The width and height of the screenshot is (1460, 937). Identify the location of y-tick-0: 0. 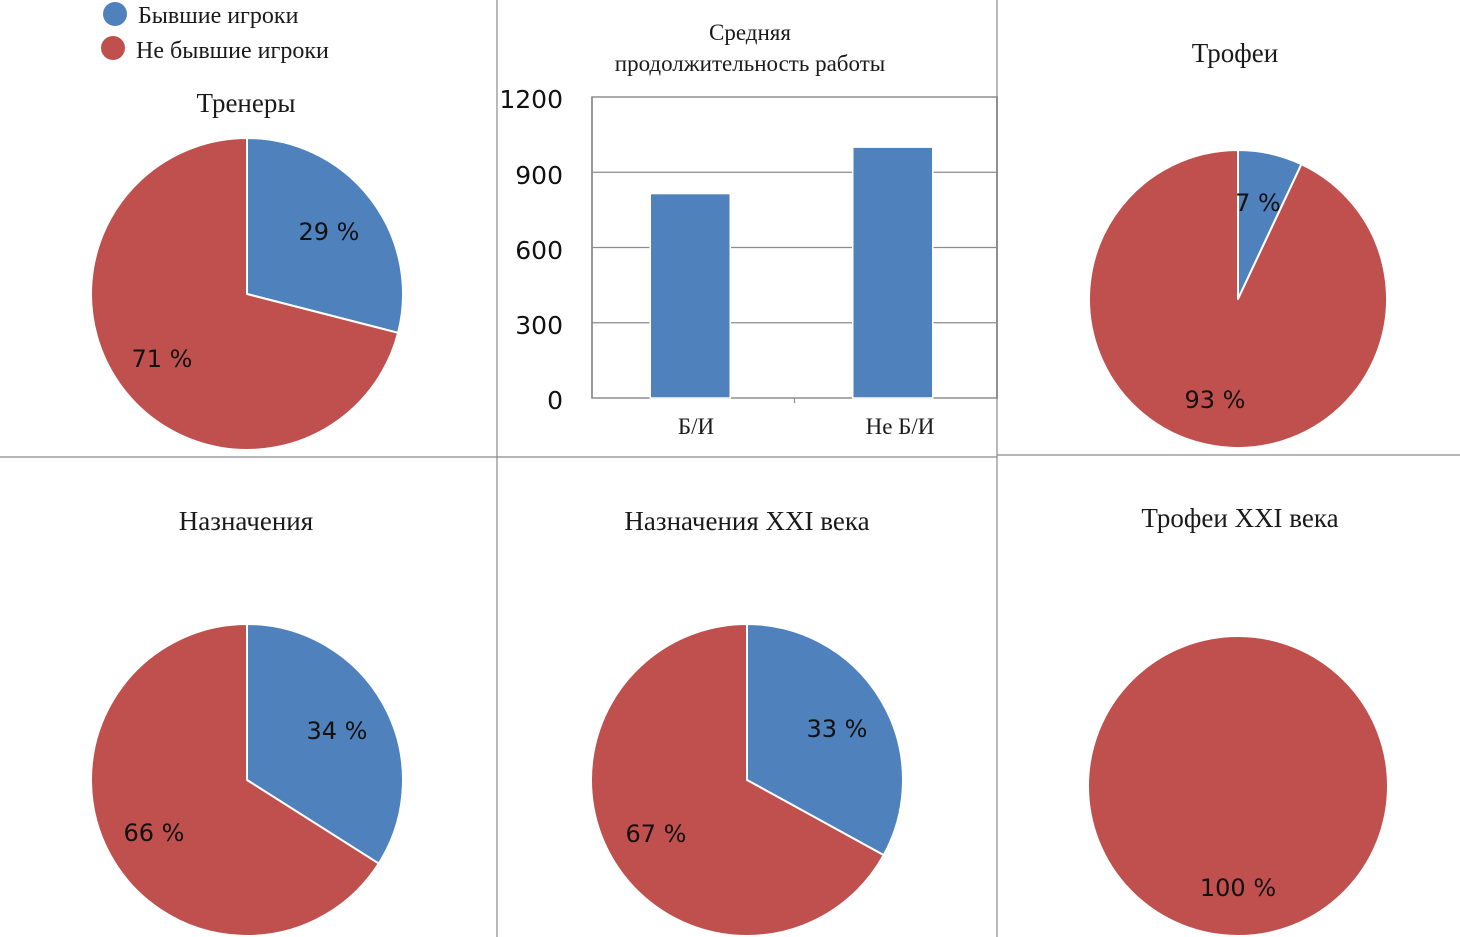
(555, 400).